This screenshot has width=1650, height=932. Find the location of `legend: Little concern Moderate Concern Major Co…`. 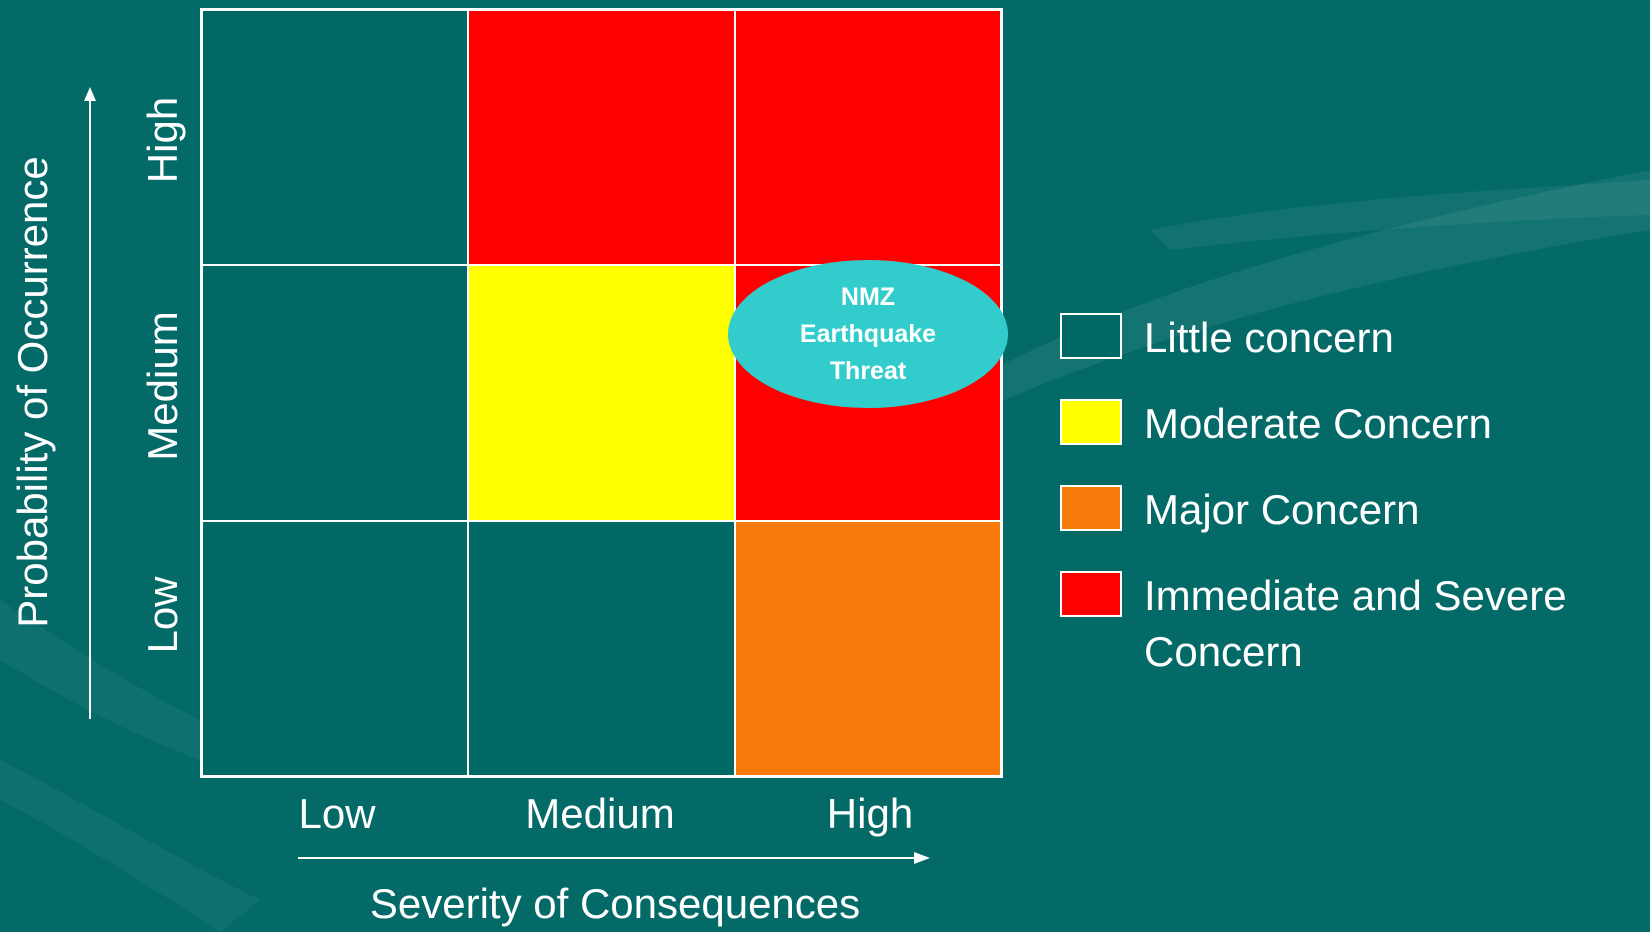

legend: Little concern Moderate Concern Major Co… is located at coordinates (1350, 492).